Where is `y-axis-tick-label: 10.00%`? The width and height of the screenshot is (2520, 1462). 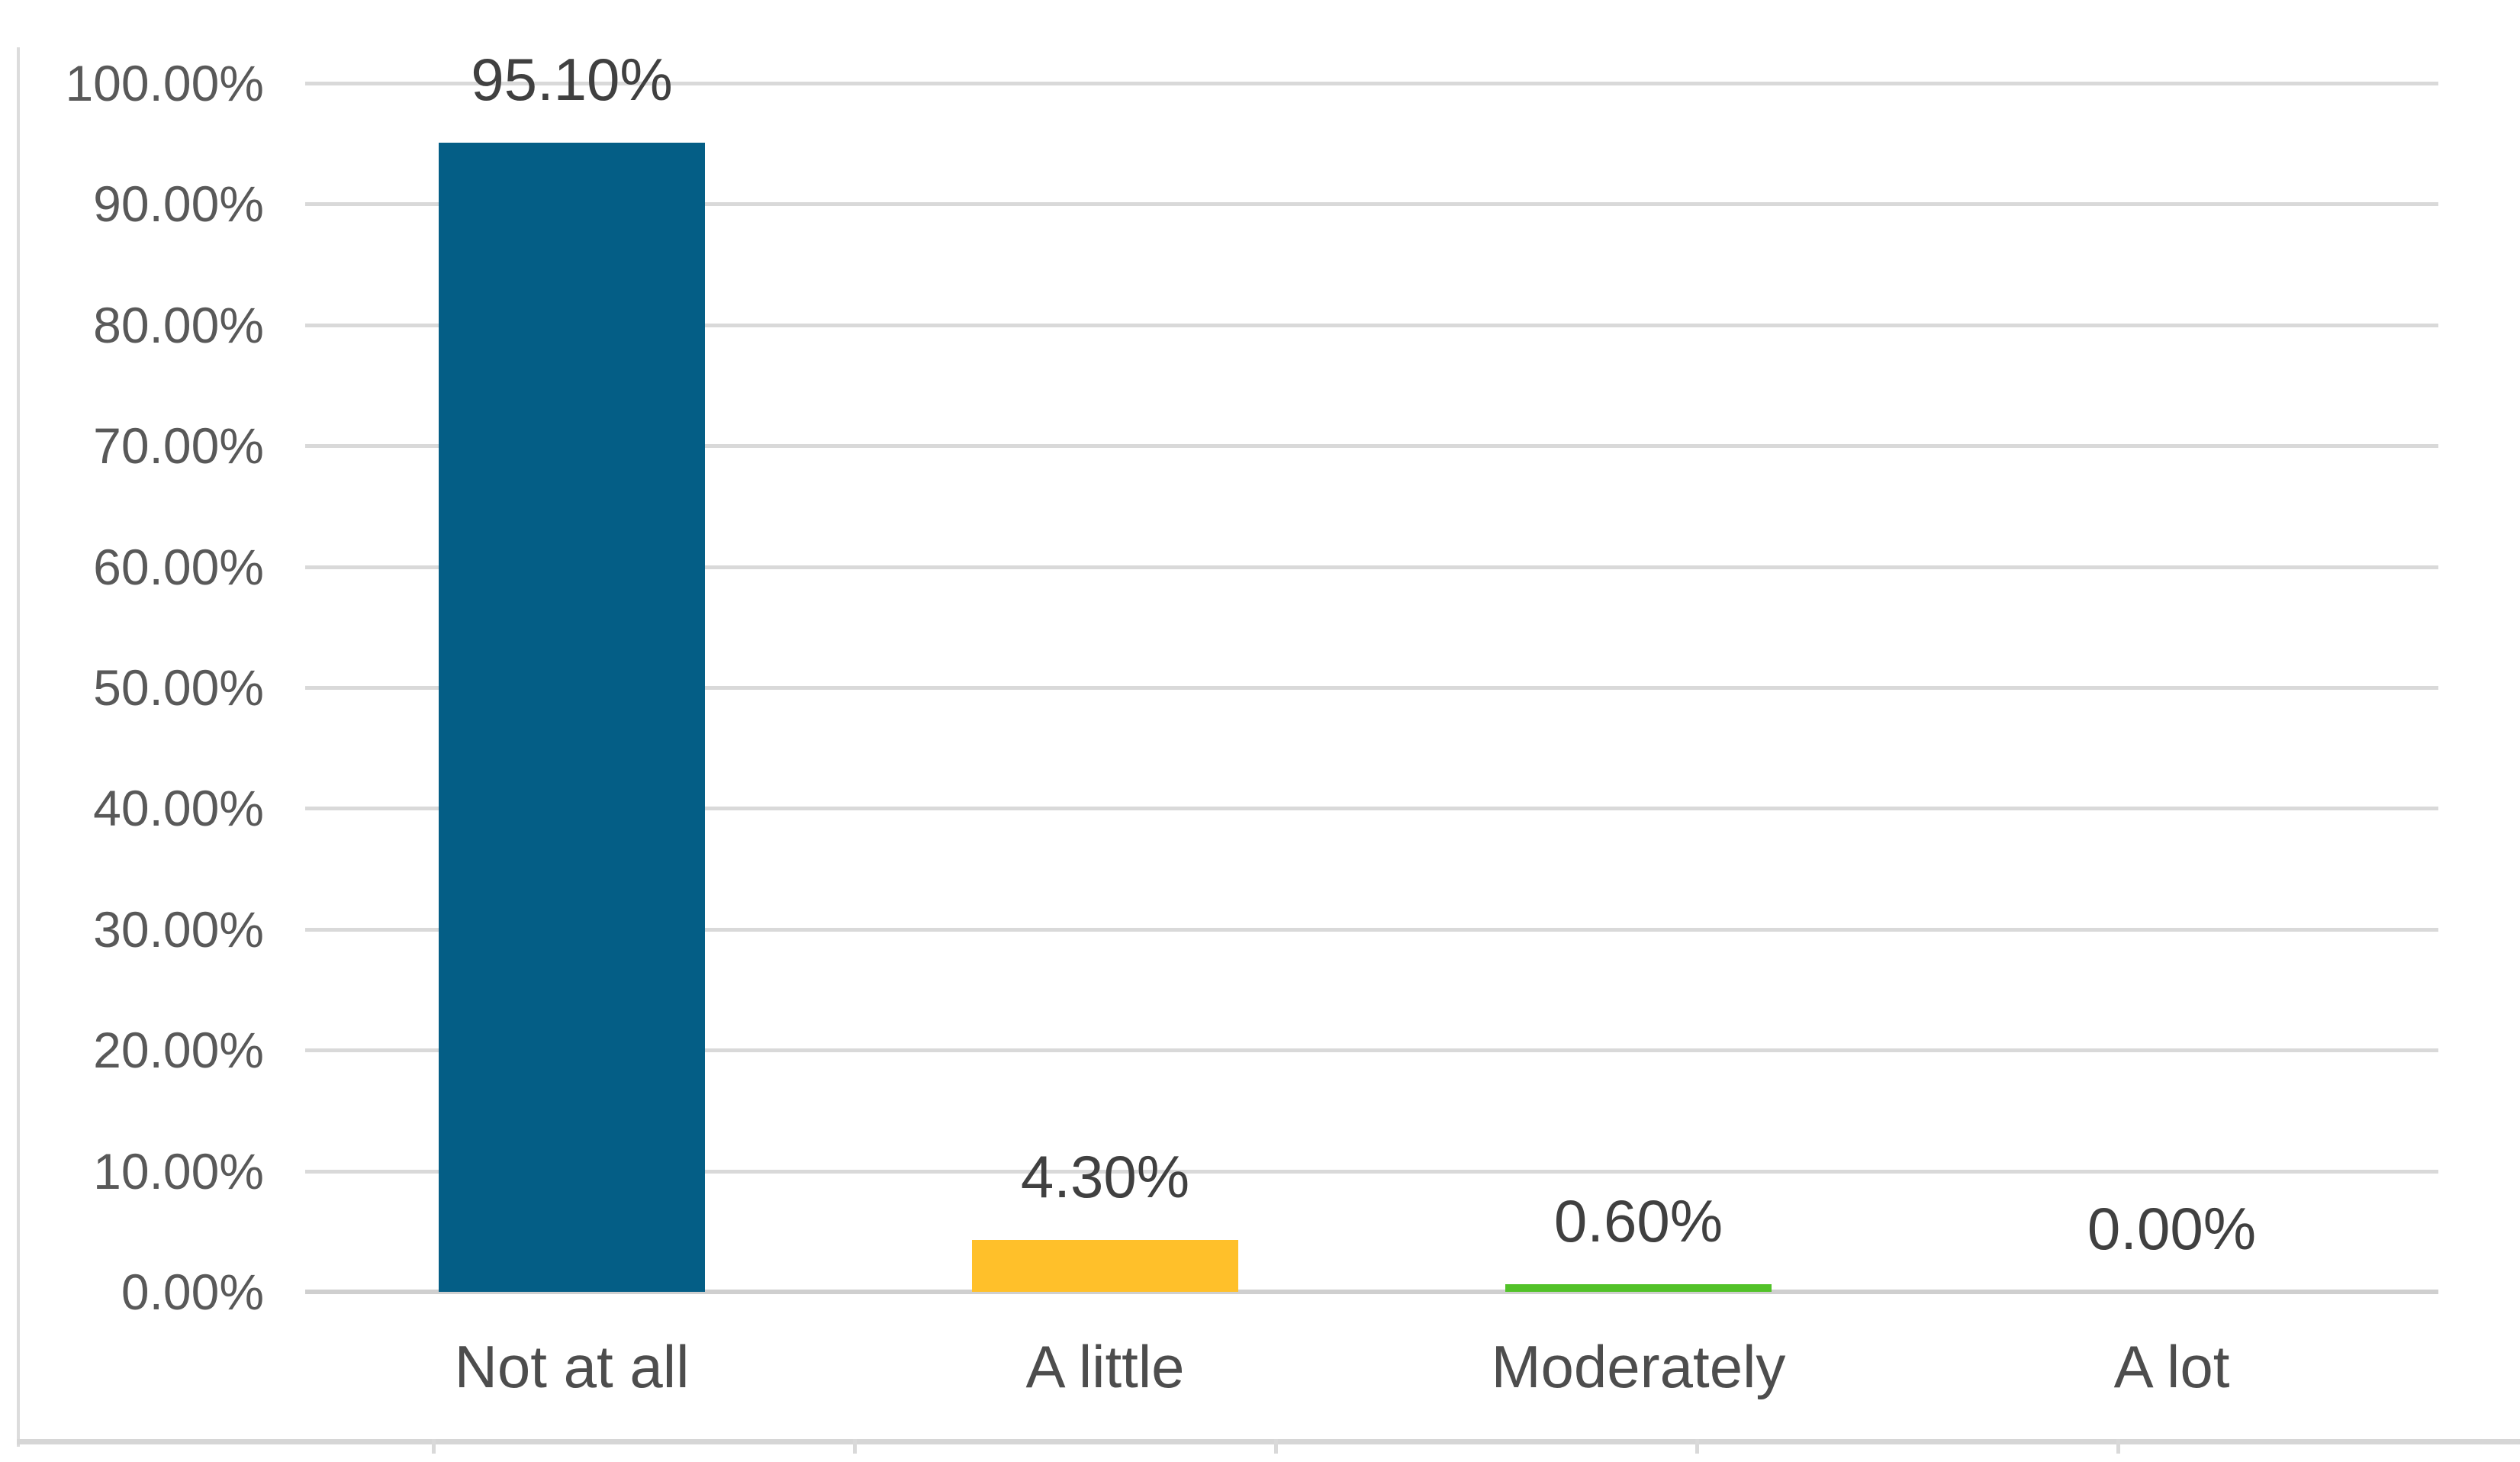 y-axis-tick-label: 10.00% is located at coordinates (179, 1171).